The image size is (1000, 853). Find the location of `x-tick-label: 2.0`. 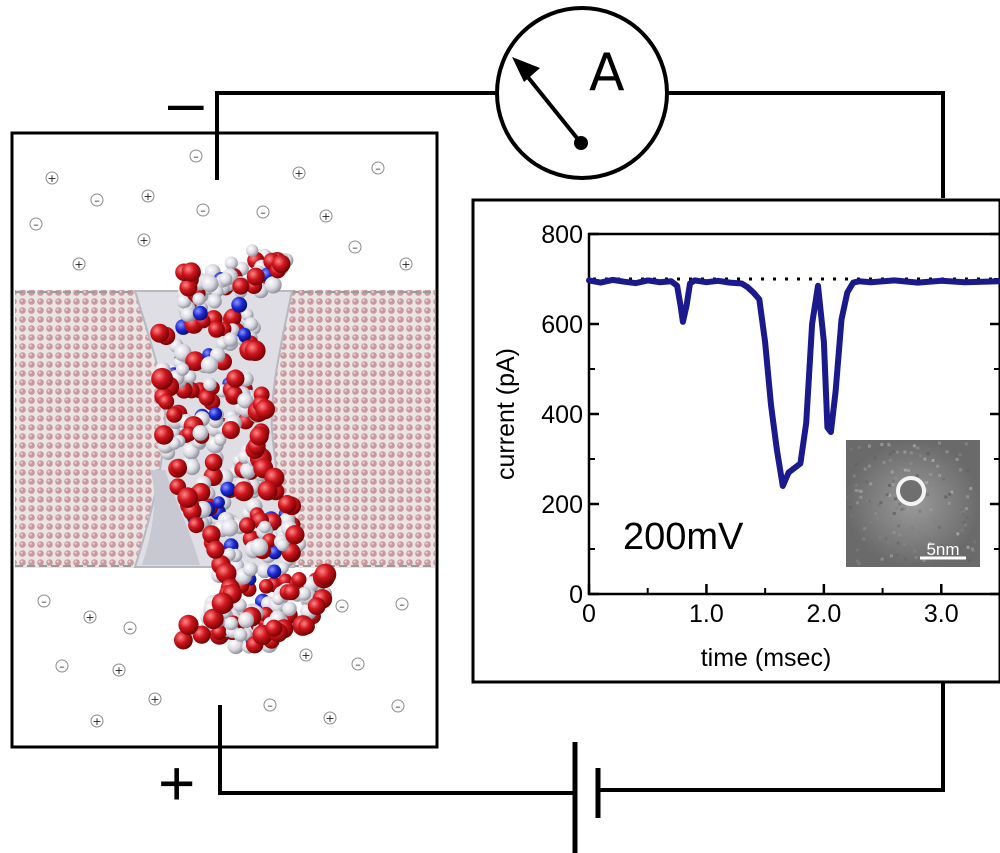

x-tick-label: 2.0 is located at coordinates (823, 614).